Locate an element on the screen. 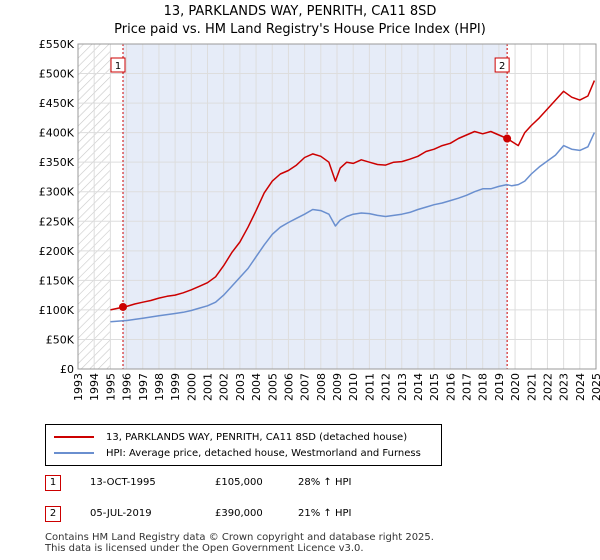 Image resolution: width=600 pixels, height=560 pixels. y-tick-label: £550K is located at coordinates (57, 44).